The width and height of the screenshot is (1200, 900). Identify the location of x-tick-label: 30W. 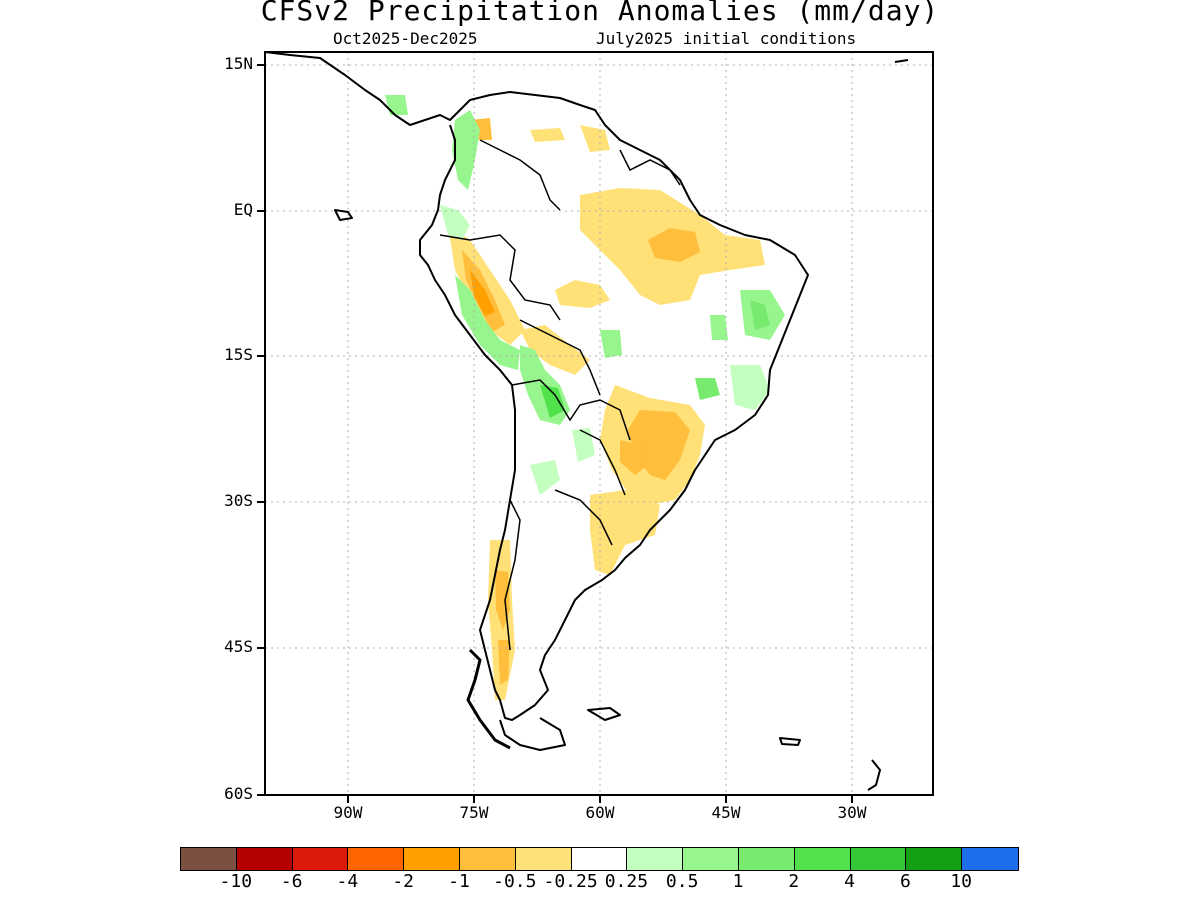
(852, 812).